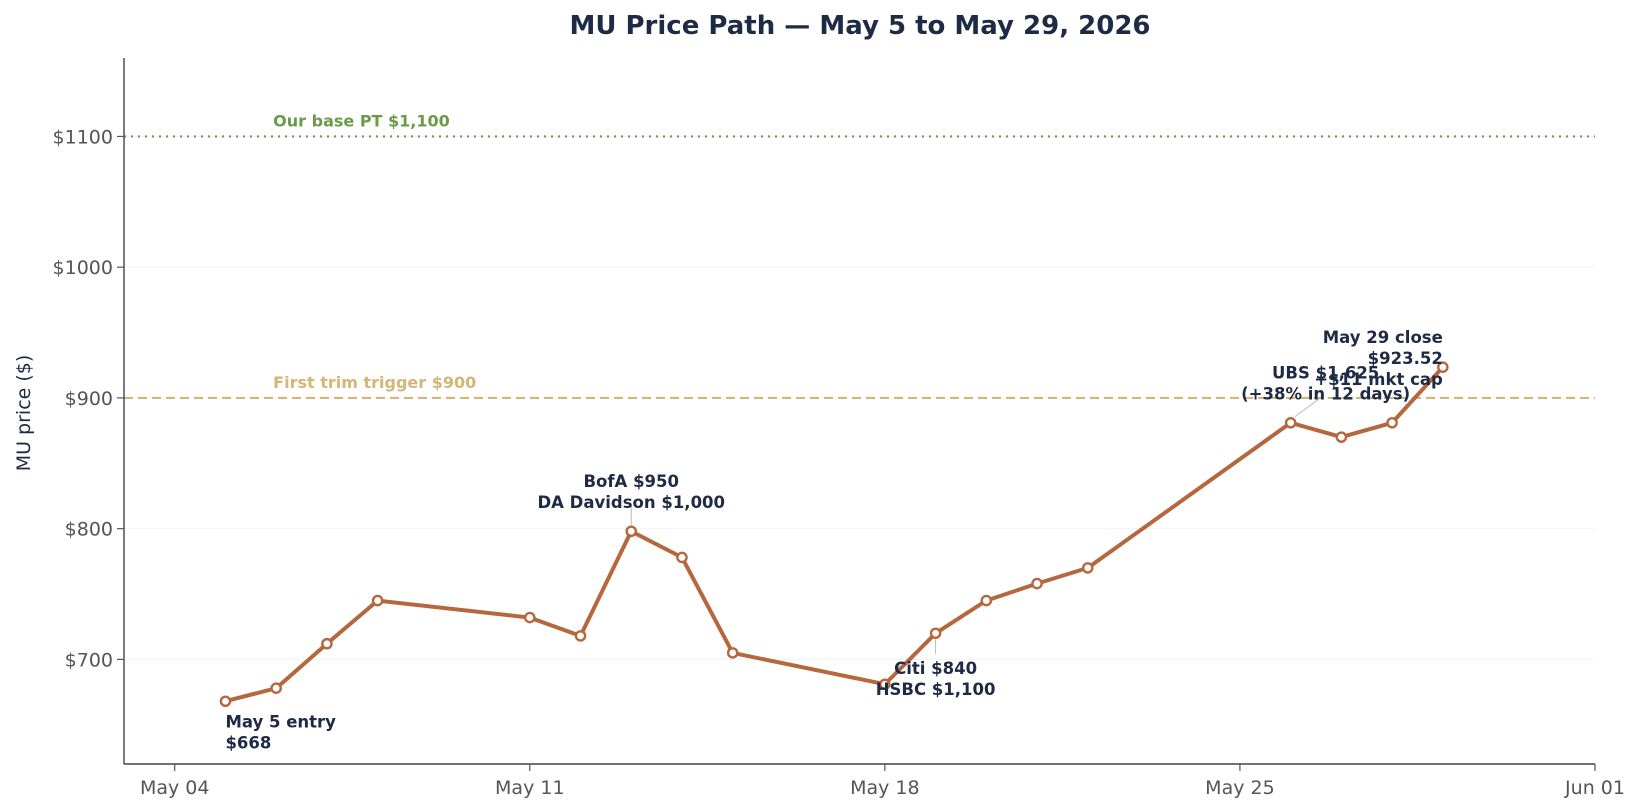  What do you see at coordinates (175, 788) in the screenshot?
I see `x-tick-label: May 04` at bounding box center [175, 788].